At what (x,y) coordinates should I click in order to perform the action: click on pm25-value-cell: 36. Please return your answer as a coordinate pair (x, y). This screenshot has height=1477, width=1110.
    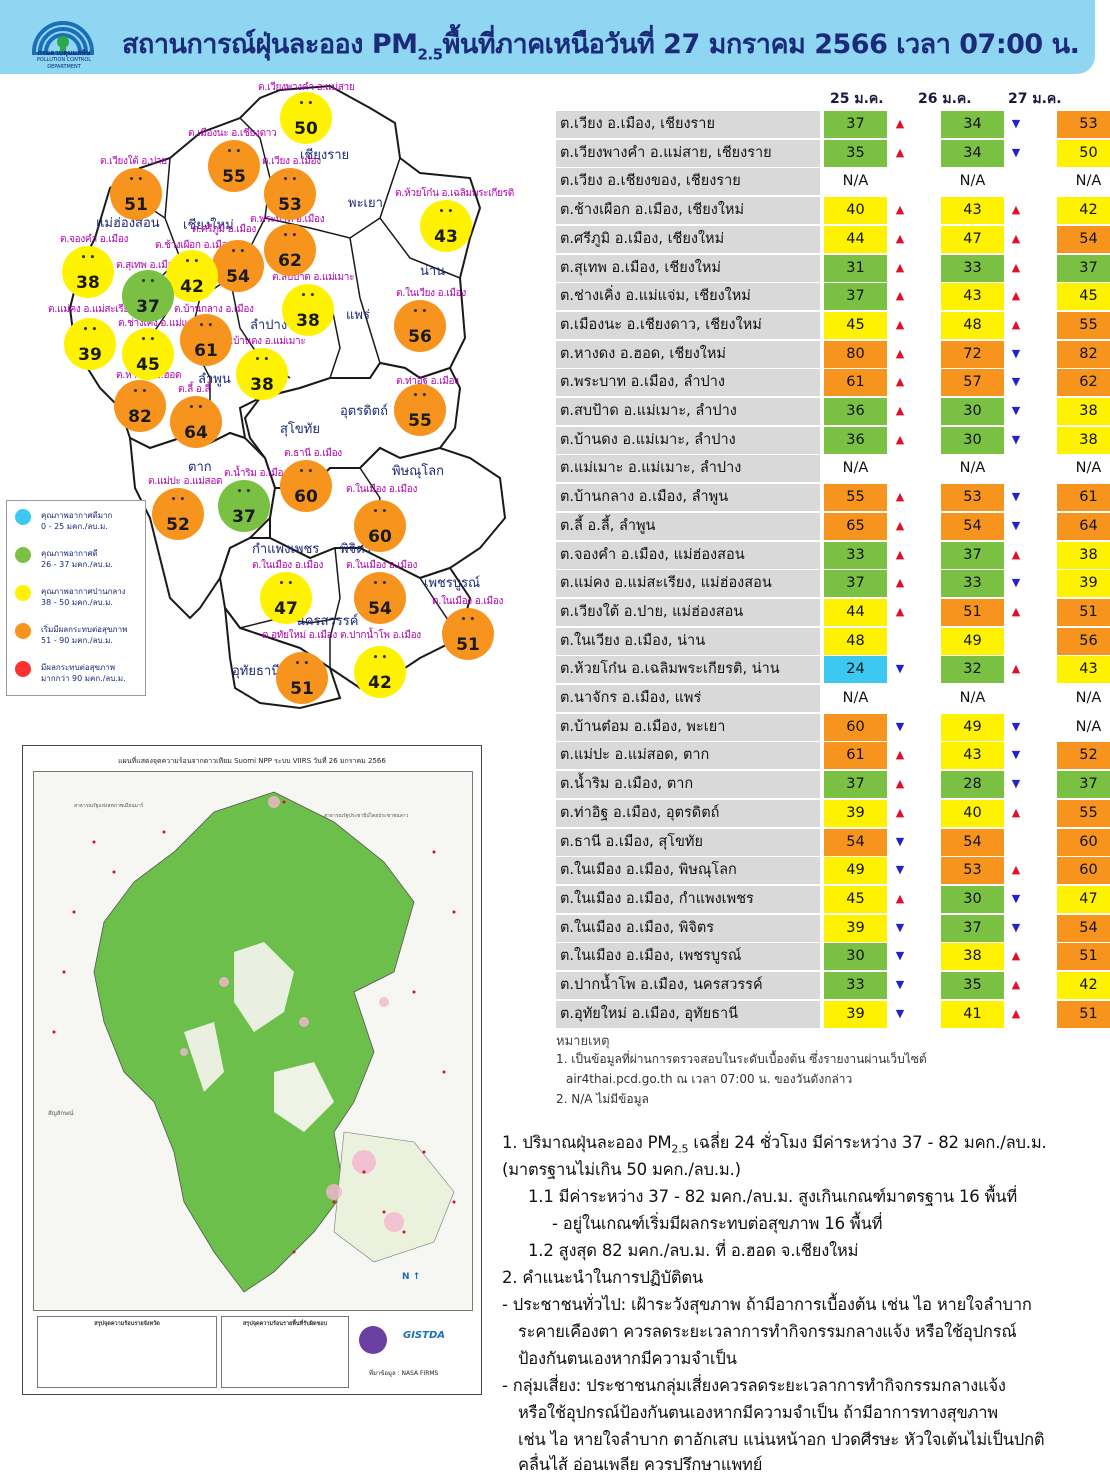
    Looking at the image, I should click on (855, 440).